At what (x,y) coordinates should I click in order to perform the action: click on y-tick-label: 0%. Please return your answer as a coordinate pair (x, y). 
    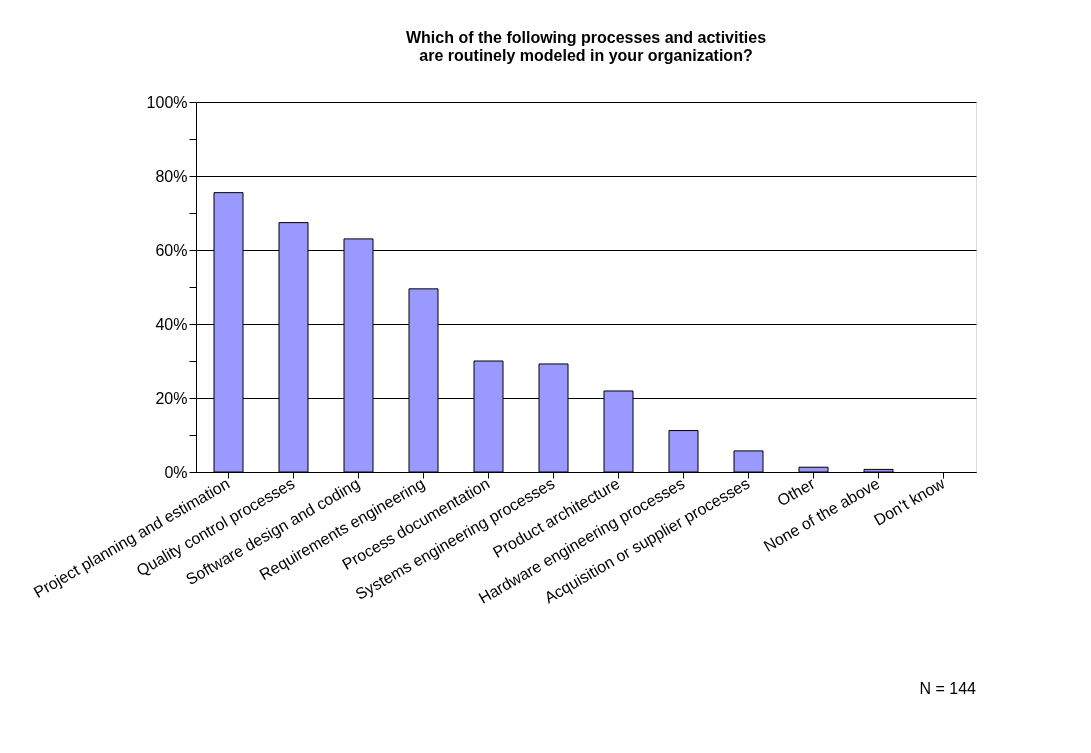
    Looking at the image, I should click on (176, 472).